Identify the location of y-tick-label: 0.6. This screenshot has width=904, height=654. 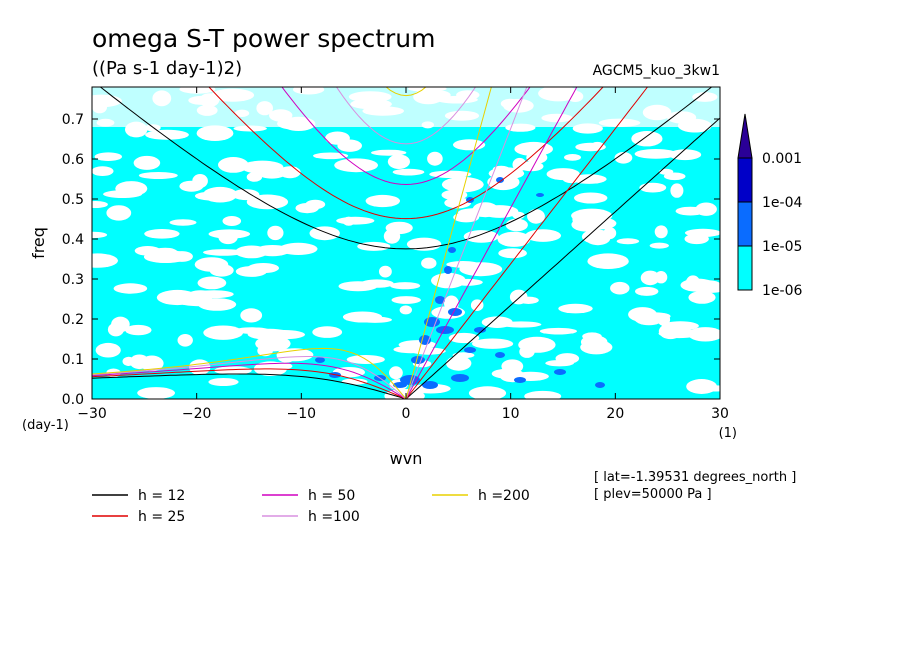
(73, 160).